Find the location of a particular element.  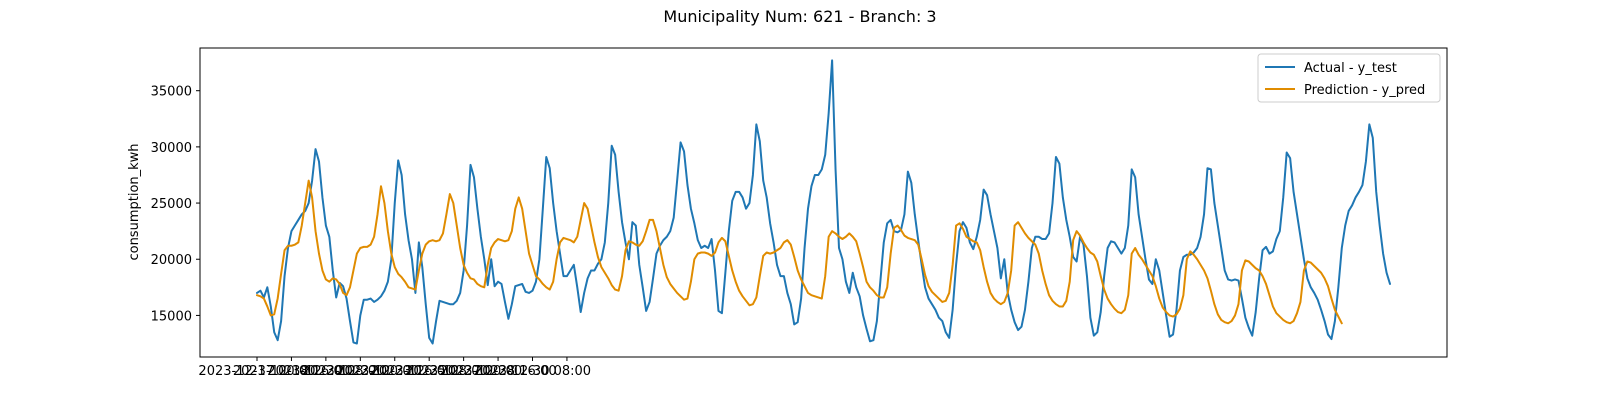

x-tick-label: 2023-12-22 00:00 is located at coordinates (360, 371).